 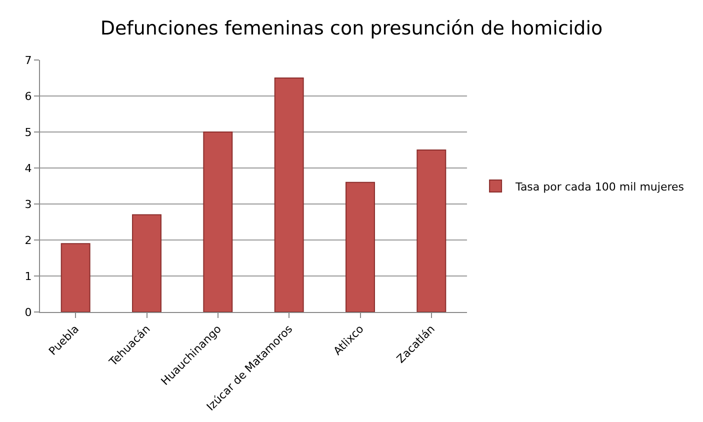 What do you see at coordinates (351, 28) in the screenshot?
I see `chart-title: Defunciones femeninas con presunción de homicidio` at bounding box center [351, 28].